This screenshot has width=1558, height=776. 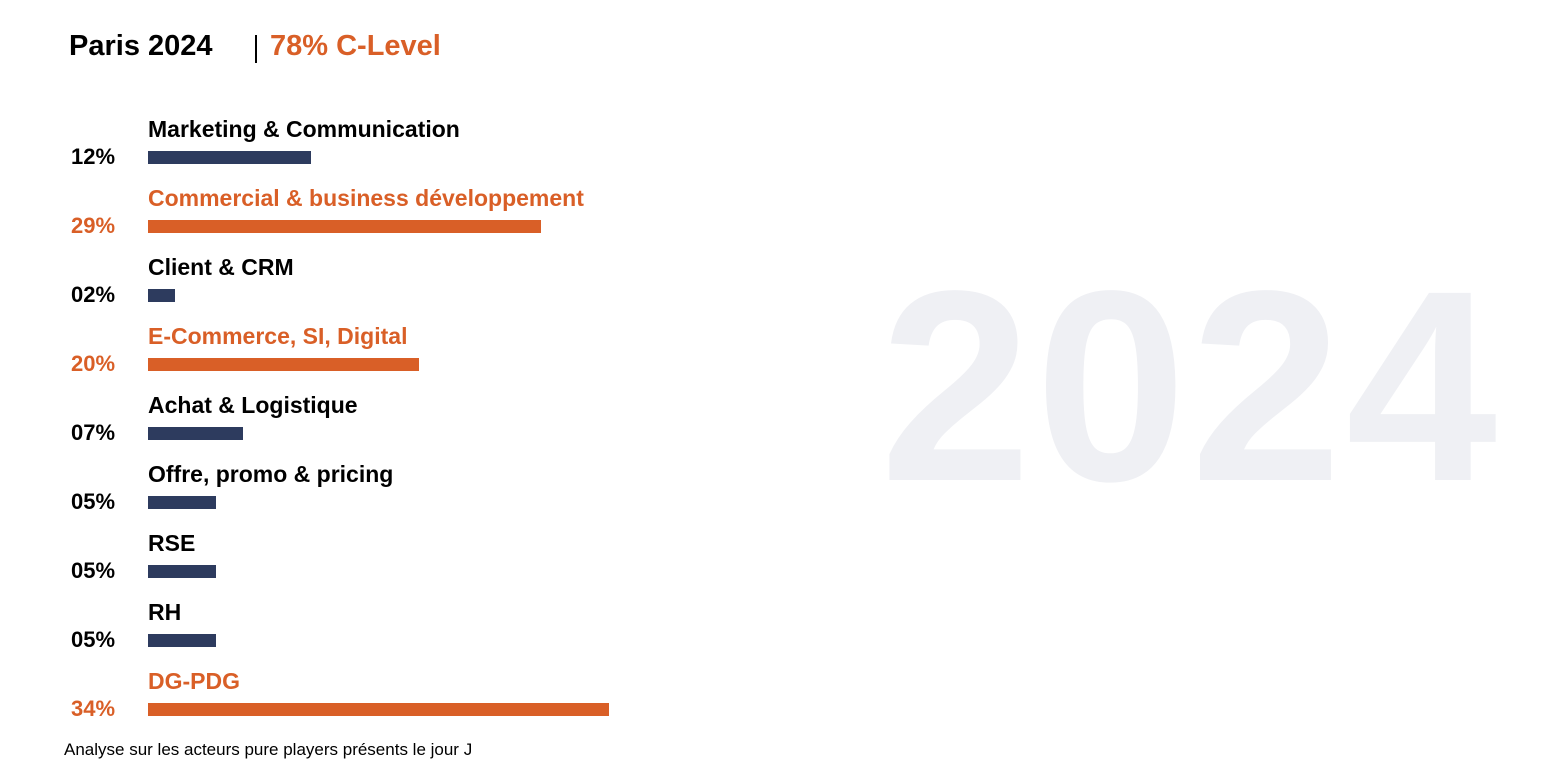 What do you see at coordinates (93, 156) in the screenshot?
I see `value-label: 12%` at bounding box center [93, 156].